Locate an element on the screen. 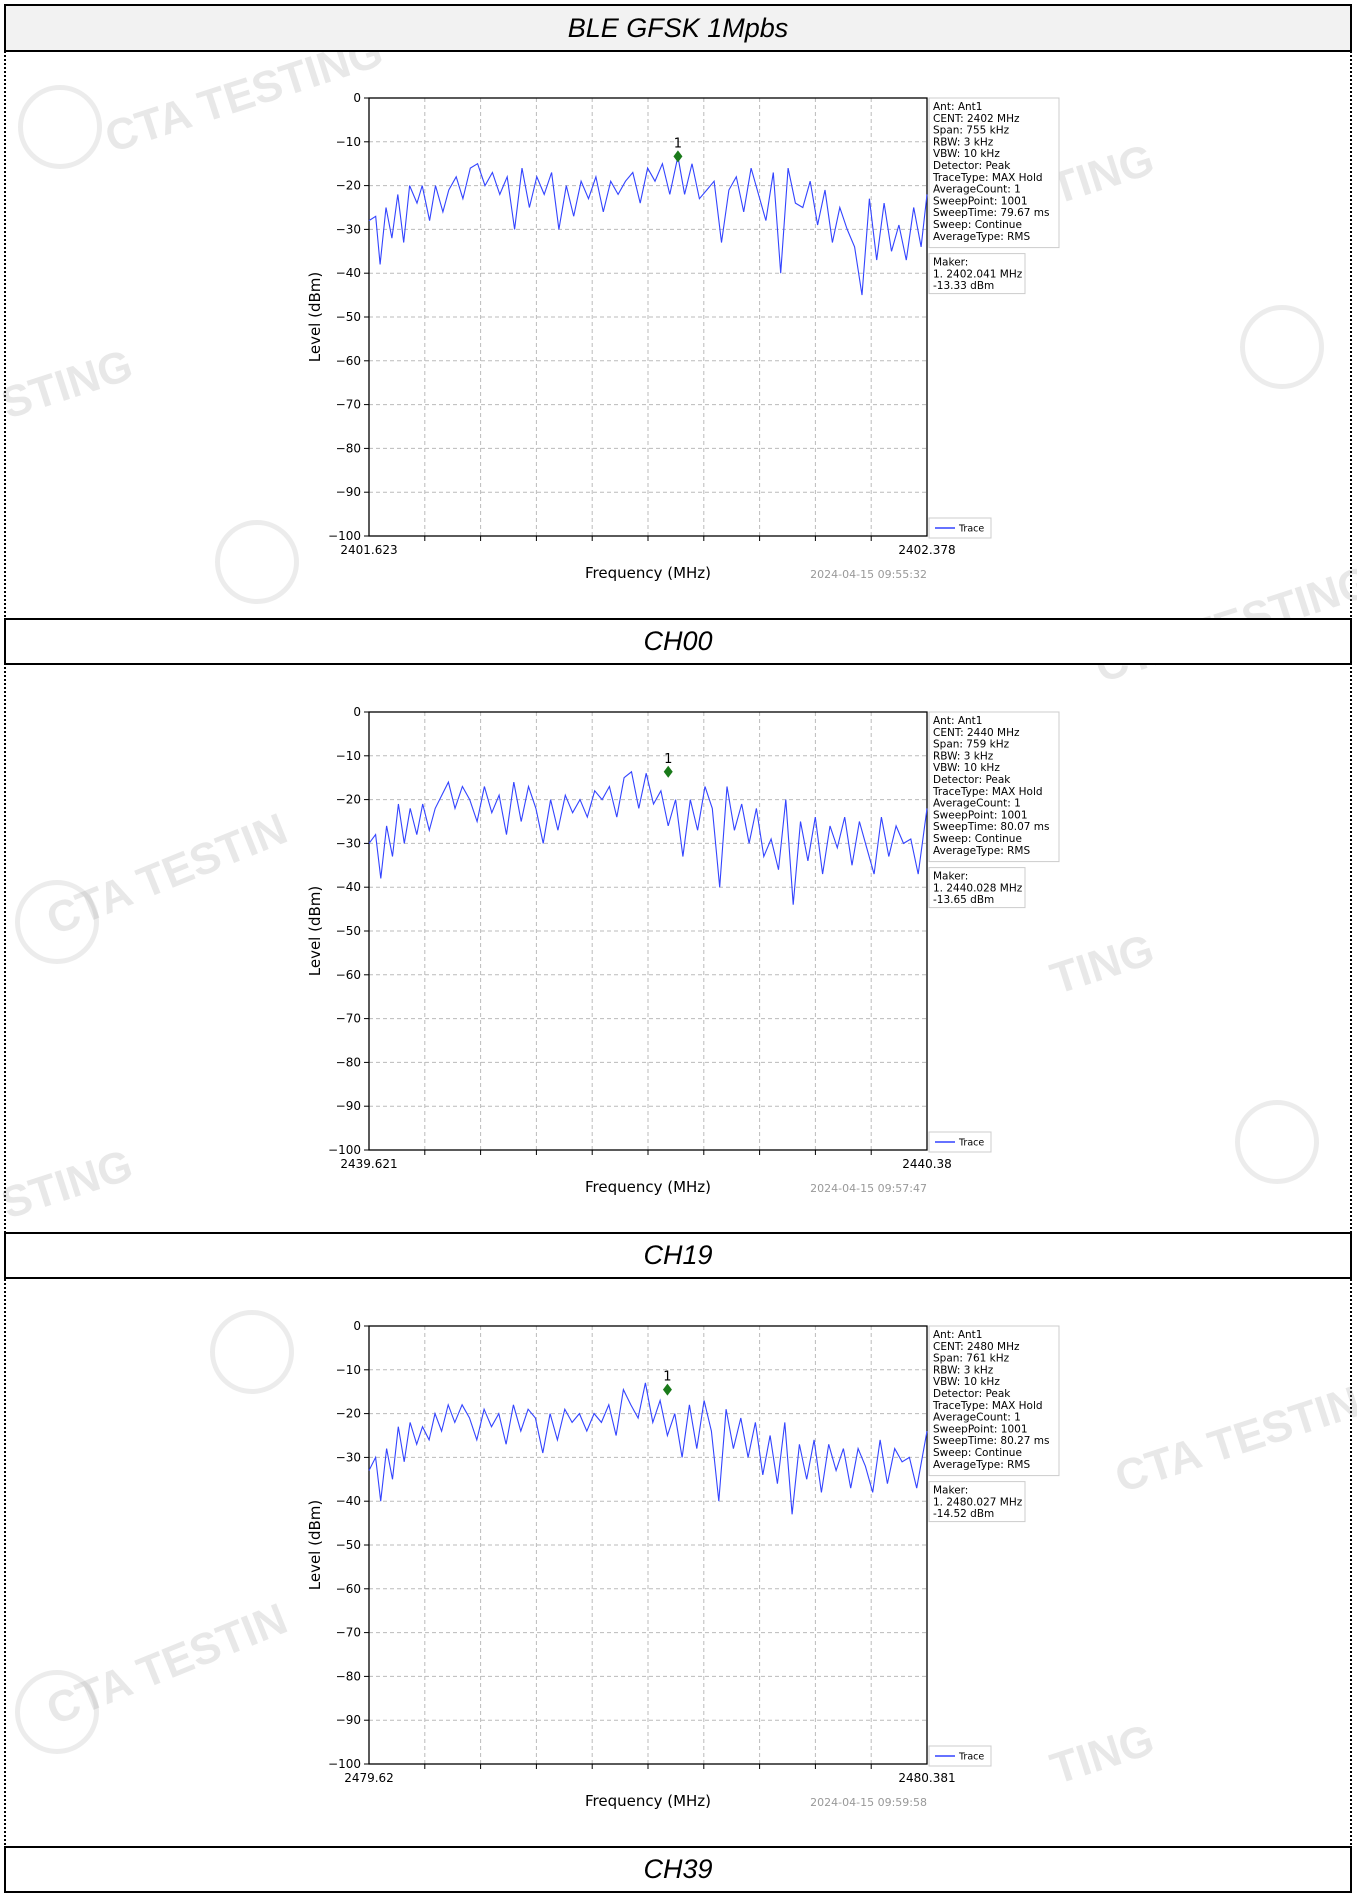  marker-readout-line: -13.65 dBm is located at coordinates (963, 900).